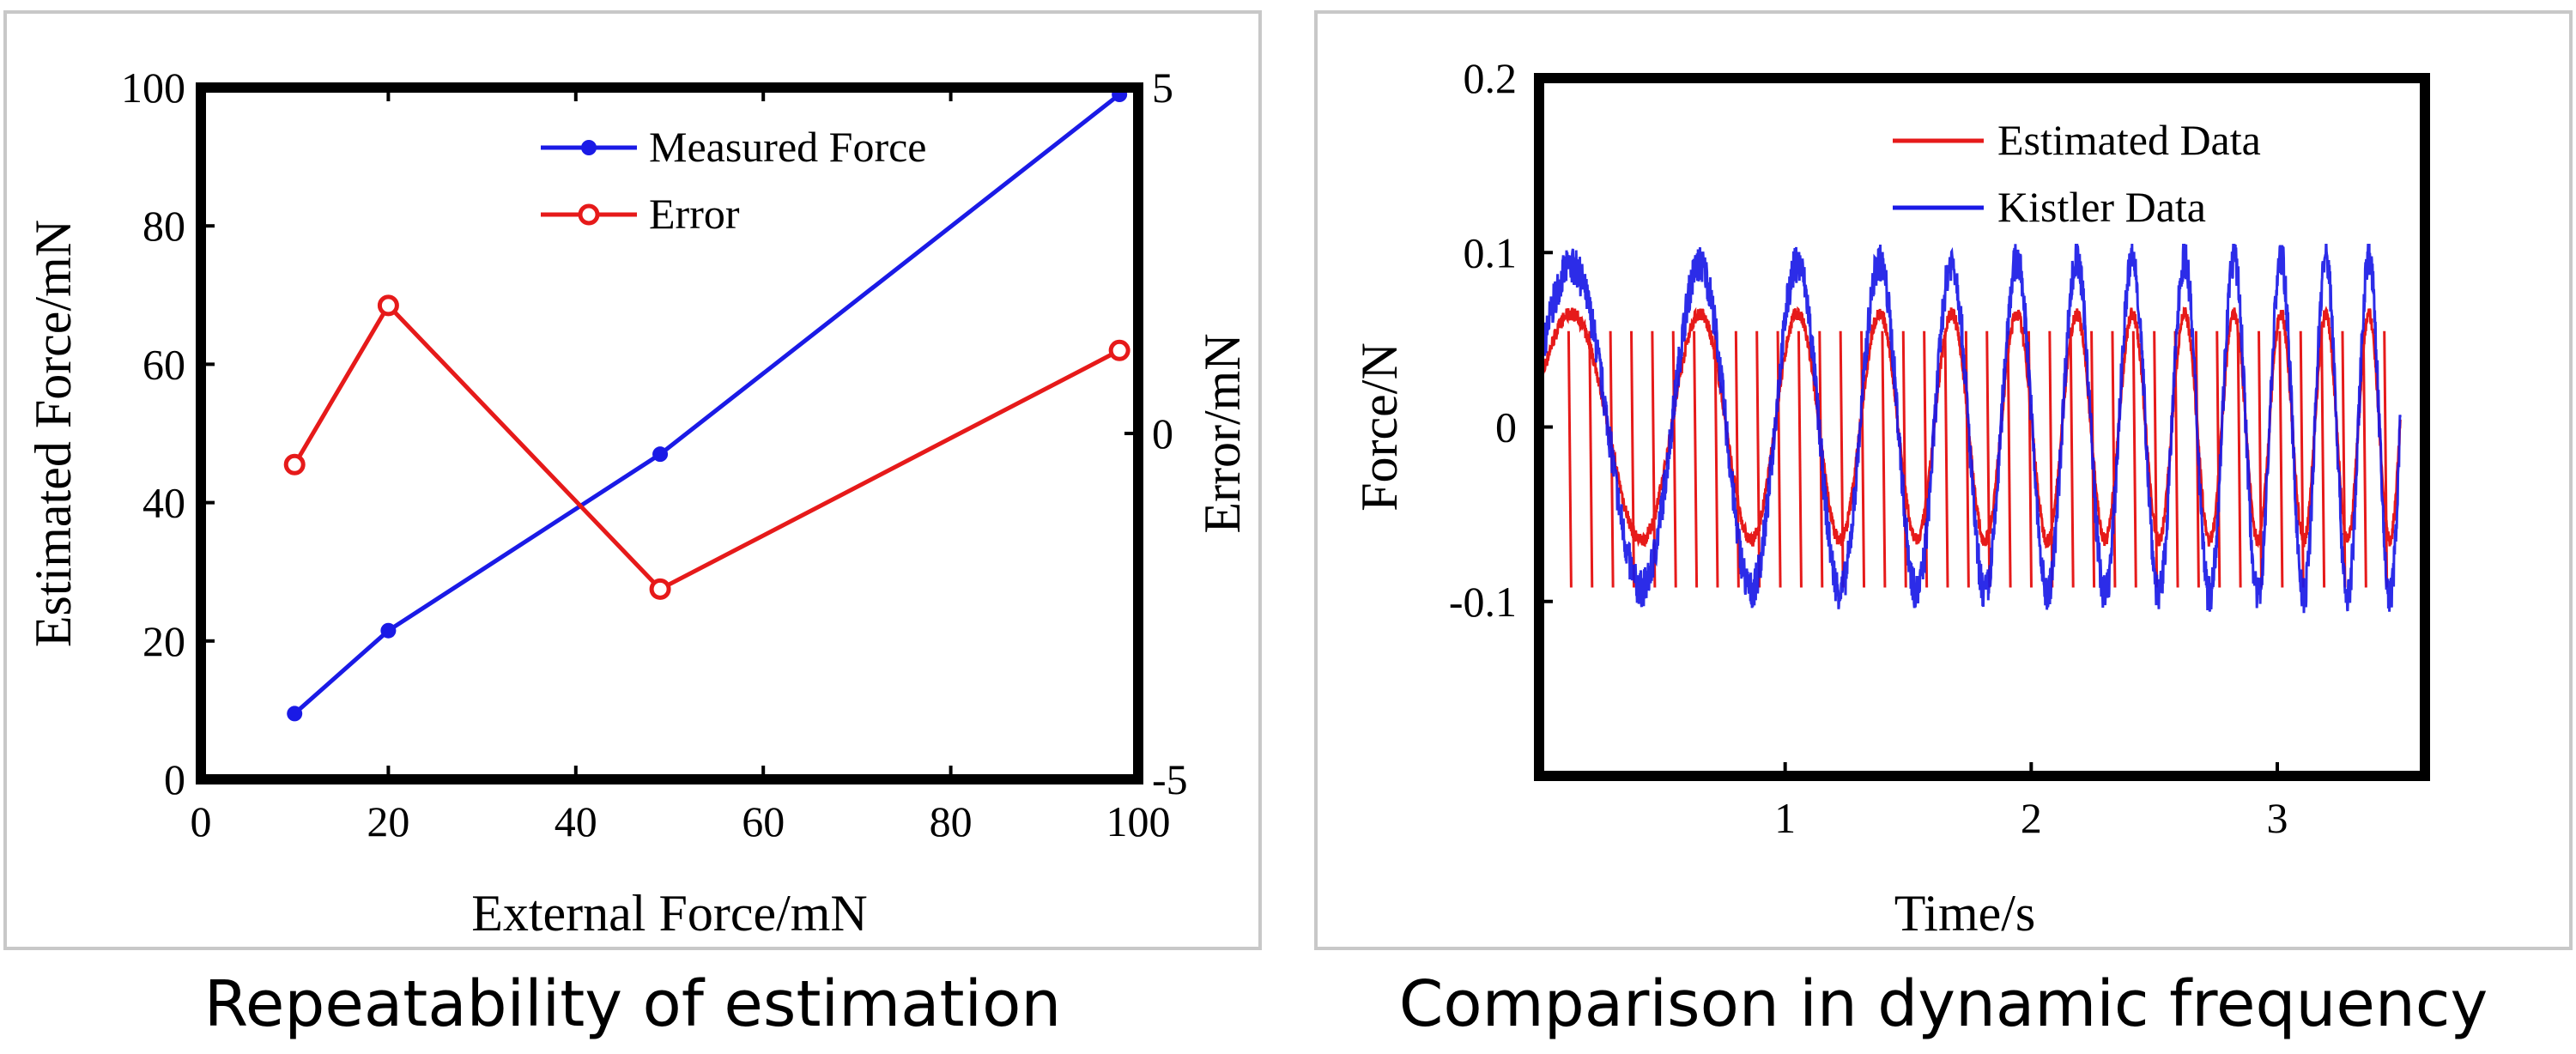 This screenshot has width=2576, height=1054. What do you see at coordinates (2277, 818) in the screenshot?
I see `x-tick-label: 3` at bounding box center [2277, 818].